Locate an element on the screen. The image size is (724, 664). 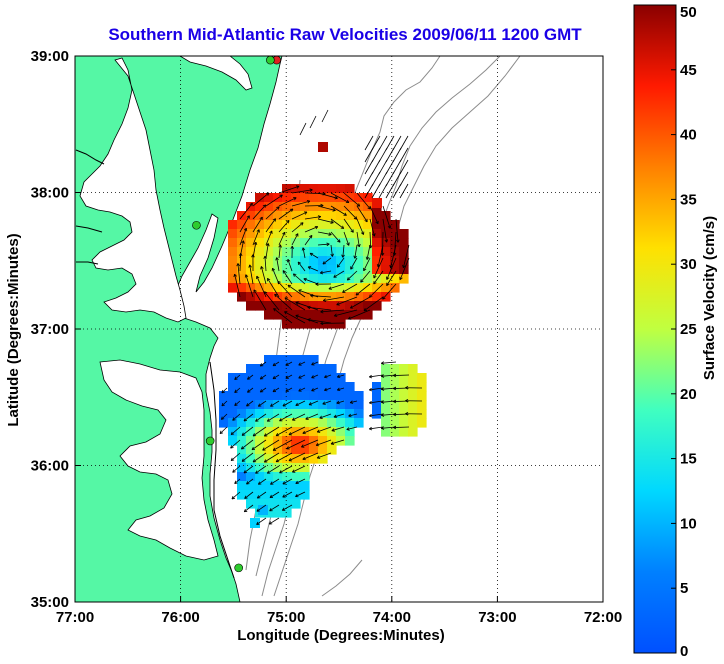
colorbar-tick-label: 25 is located at coordinates (688, 329).